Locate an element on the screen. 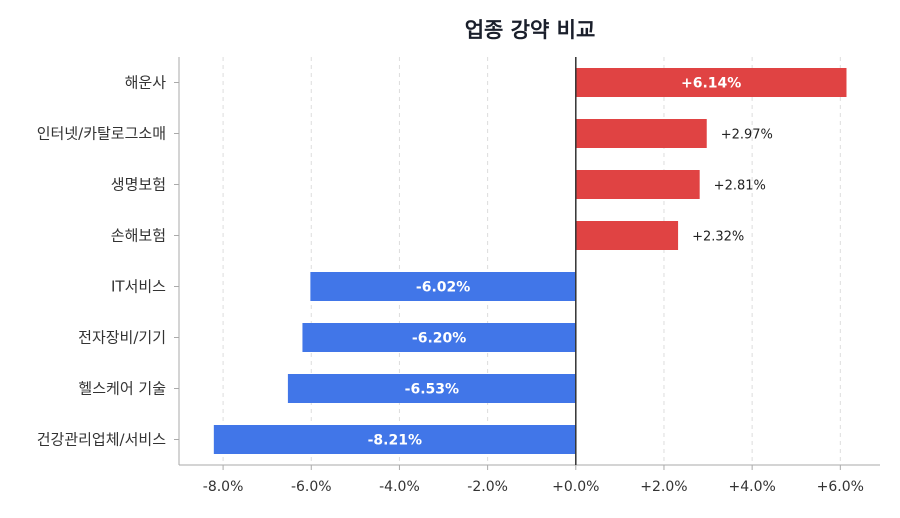 This screenshot has height=518, width=900. value-label: +2.32% is located at coordinates (718, 237).